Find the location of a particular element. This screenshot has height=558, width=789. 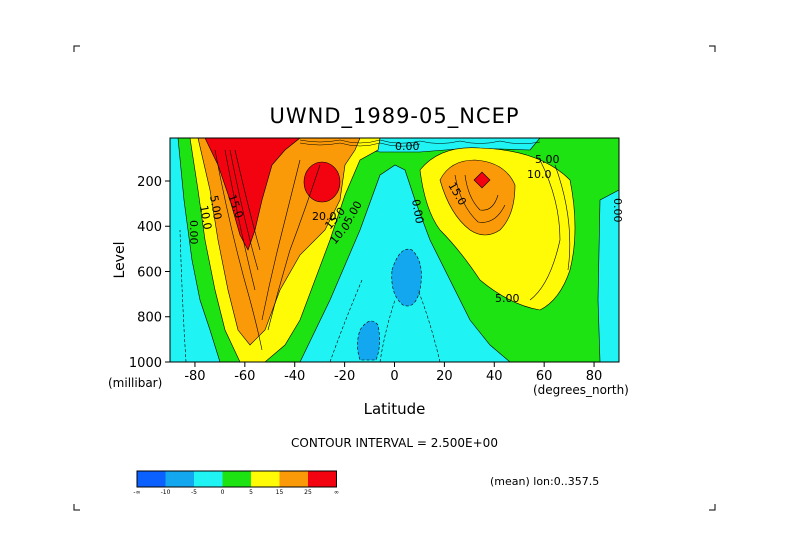

top-turbulence is located at coordinates (420, 143).